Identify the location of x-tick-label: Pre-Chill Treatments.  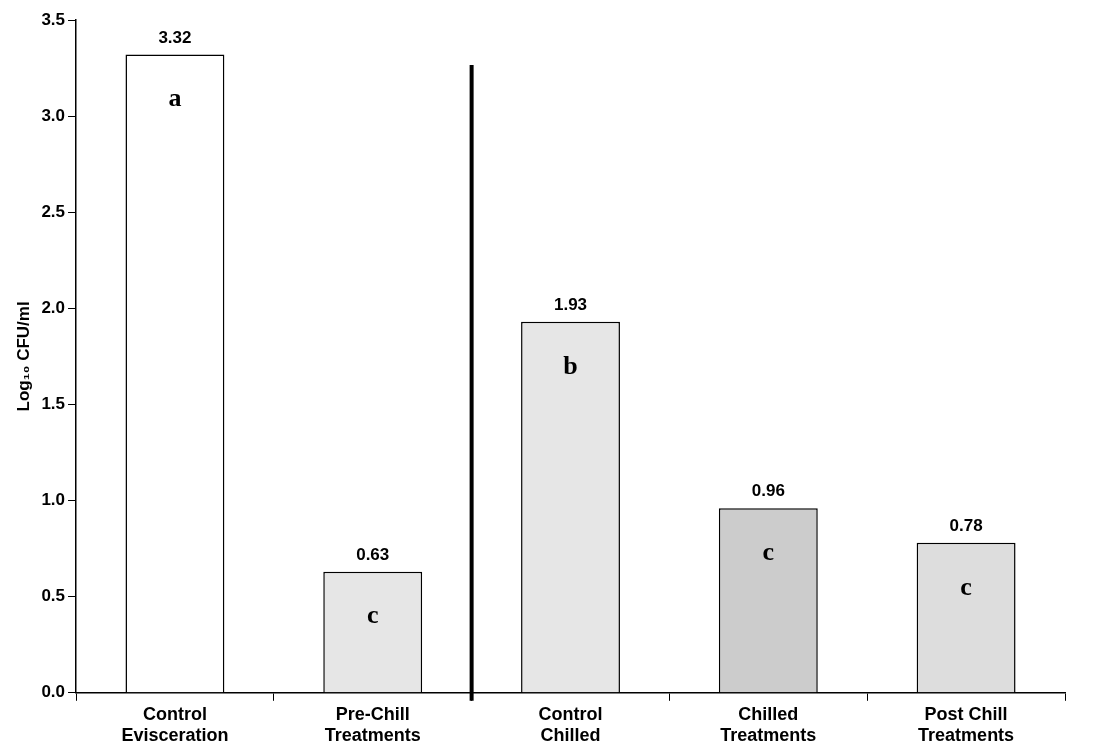
(372, 724).